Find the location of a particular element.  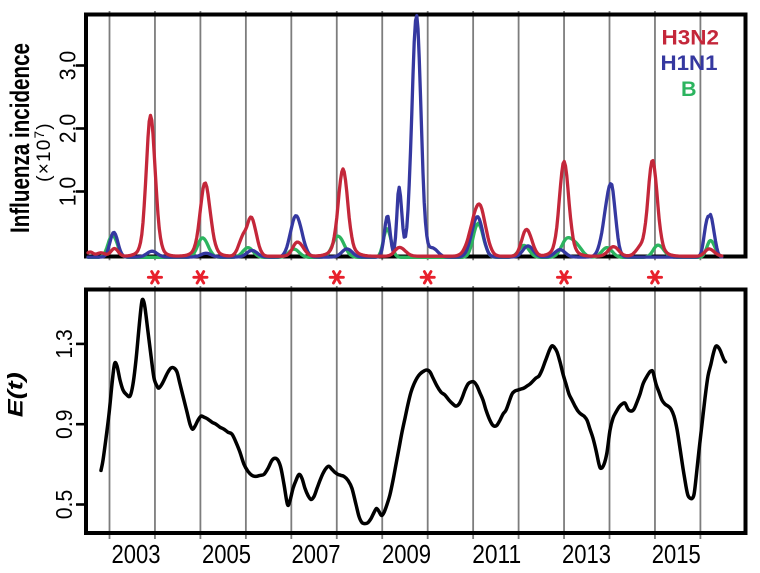

svg-text: B is located at coordinates (689, 89).